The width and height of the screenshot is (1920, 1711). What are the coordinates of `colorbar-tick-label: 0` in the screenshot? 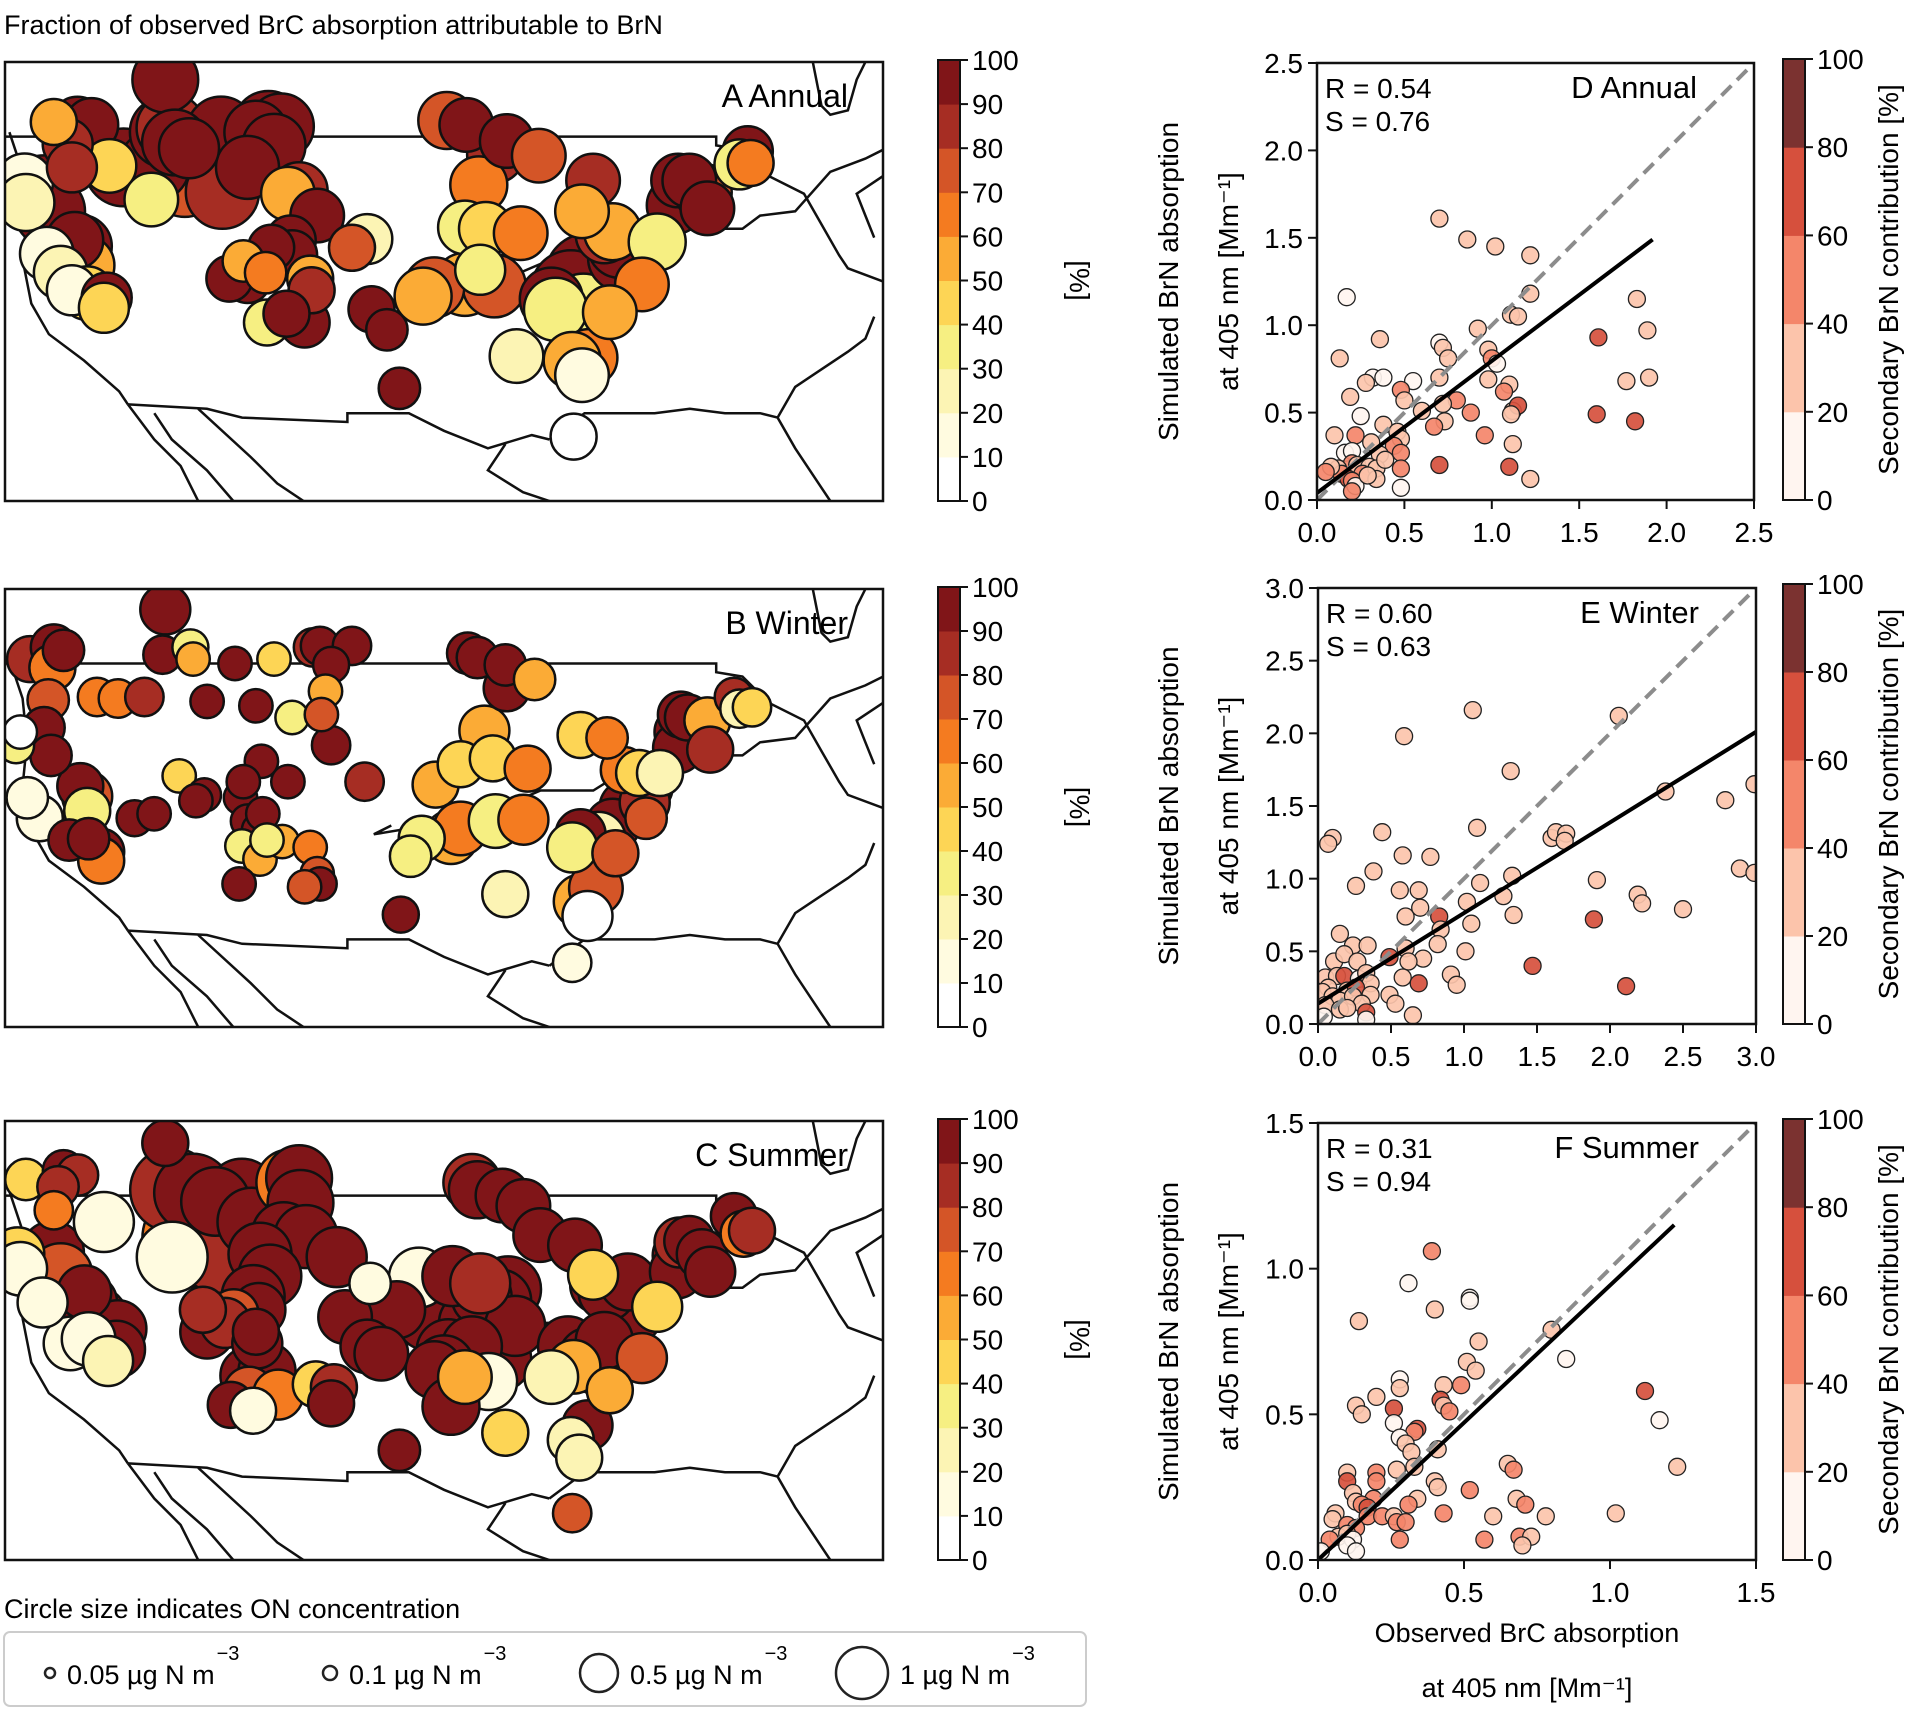 It's located at (980, 1027).